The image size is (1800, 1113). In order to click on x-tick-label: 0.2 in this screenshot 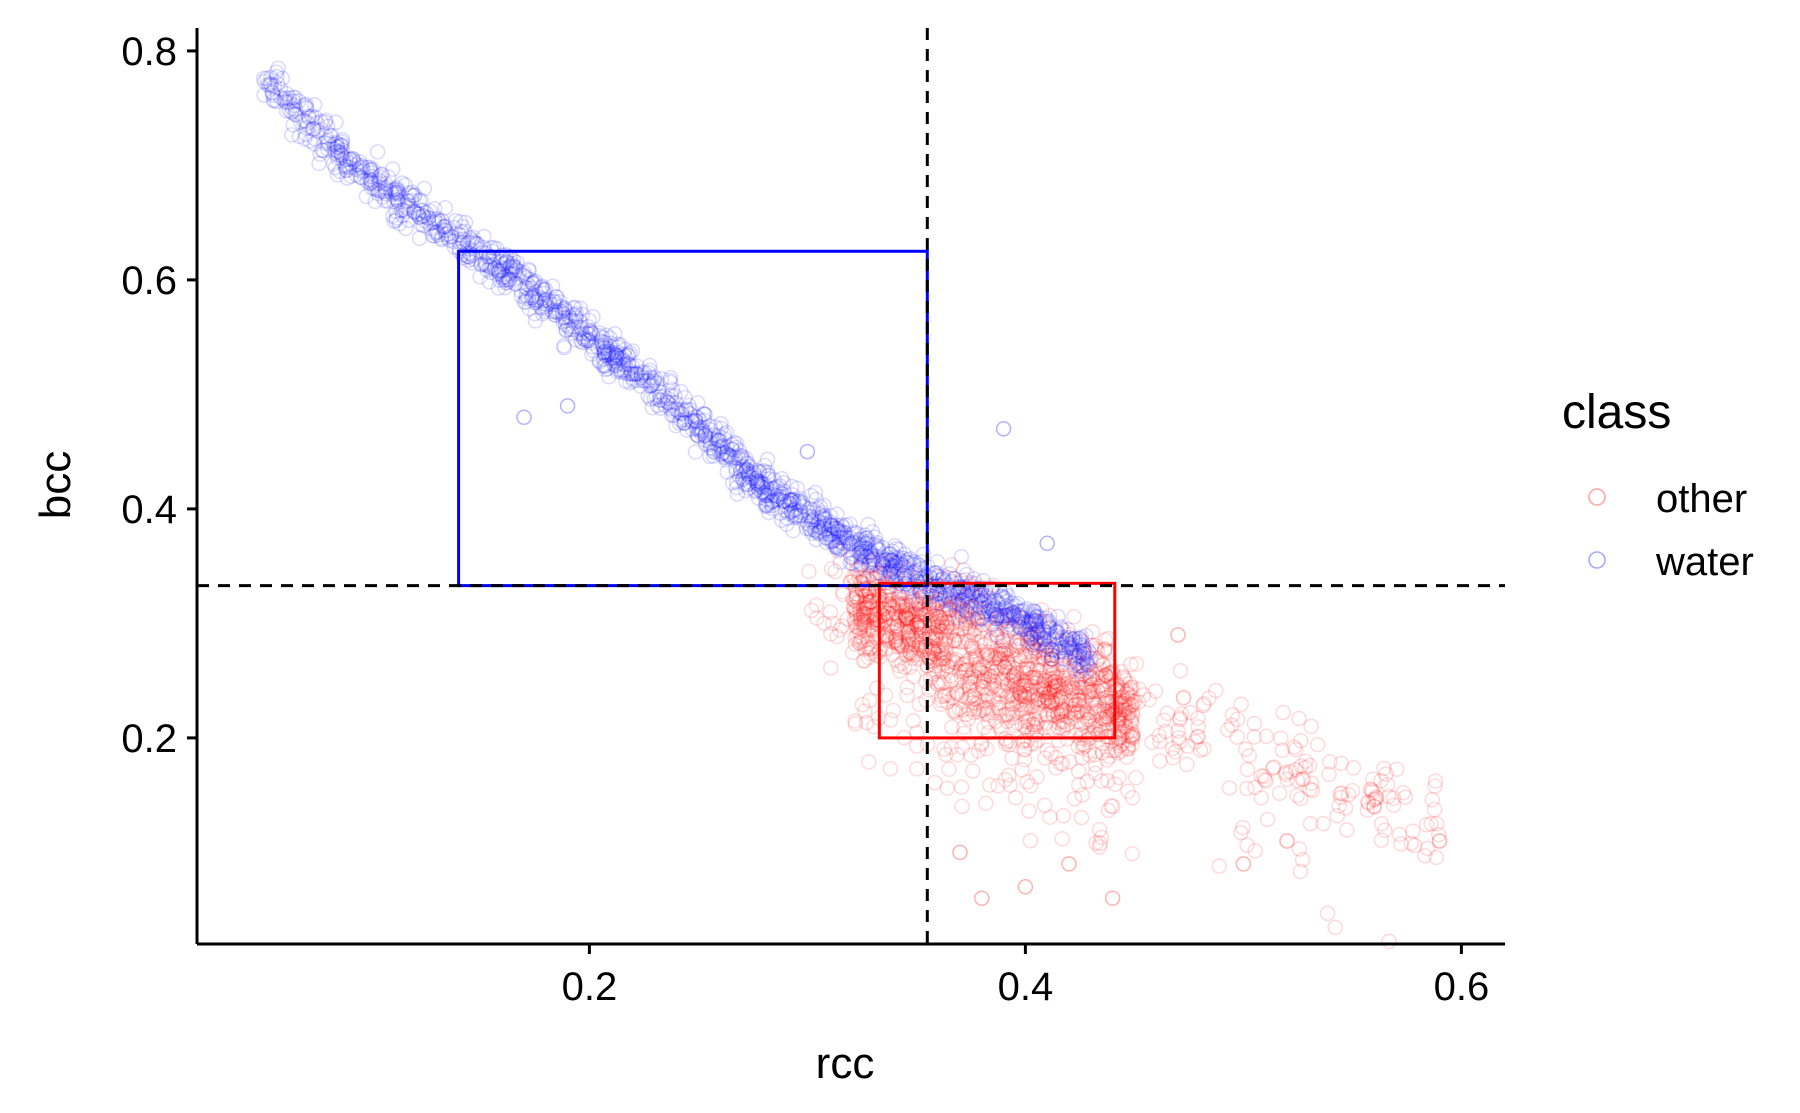, I will do `click(590, 987)`.